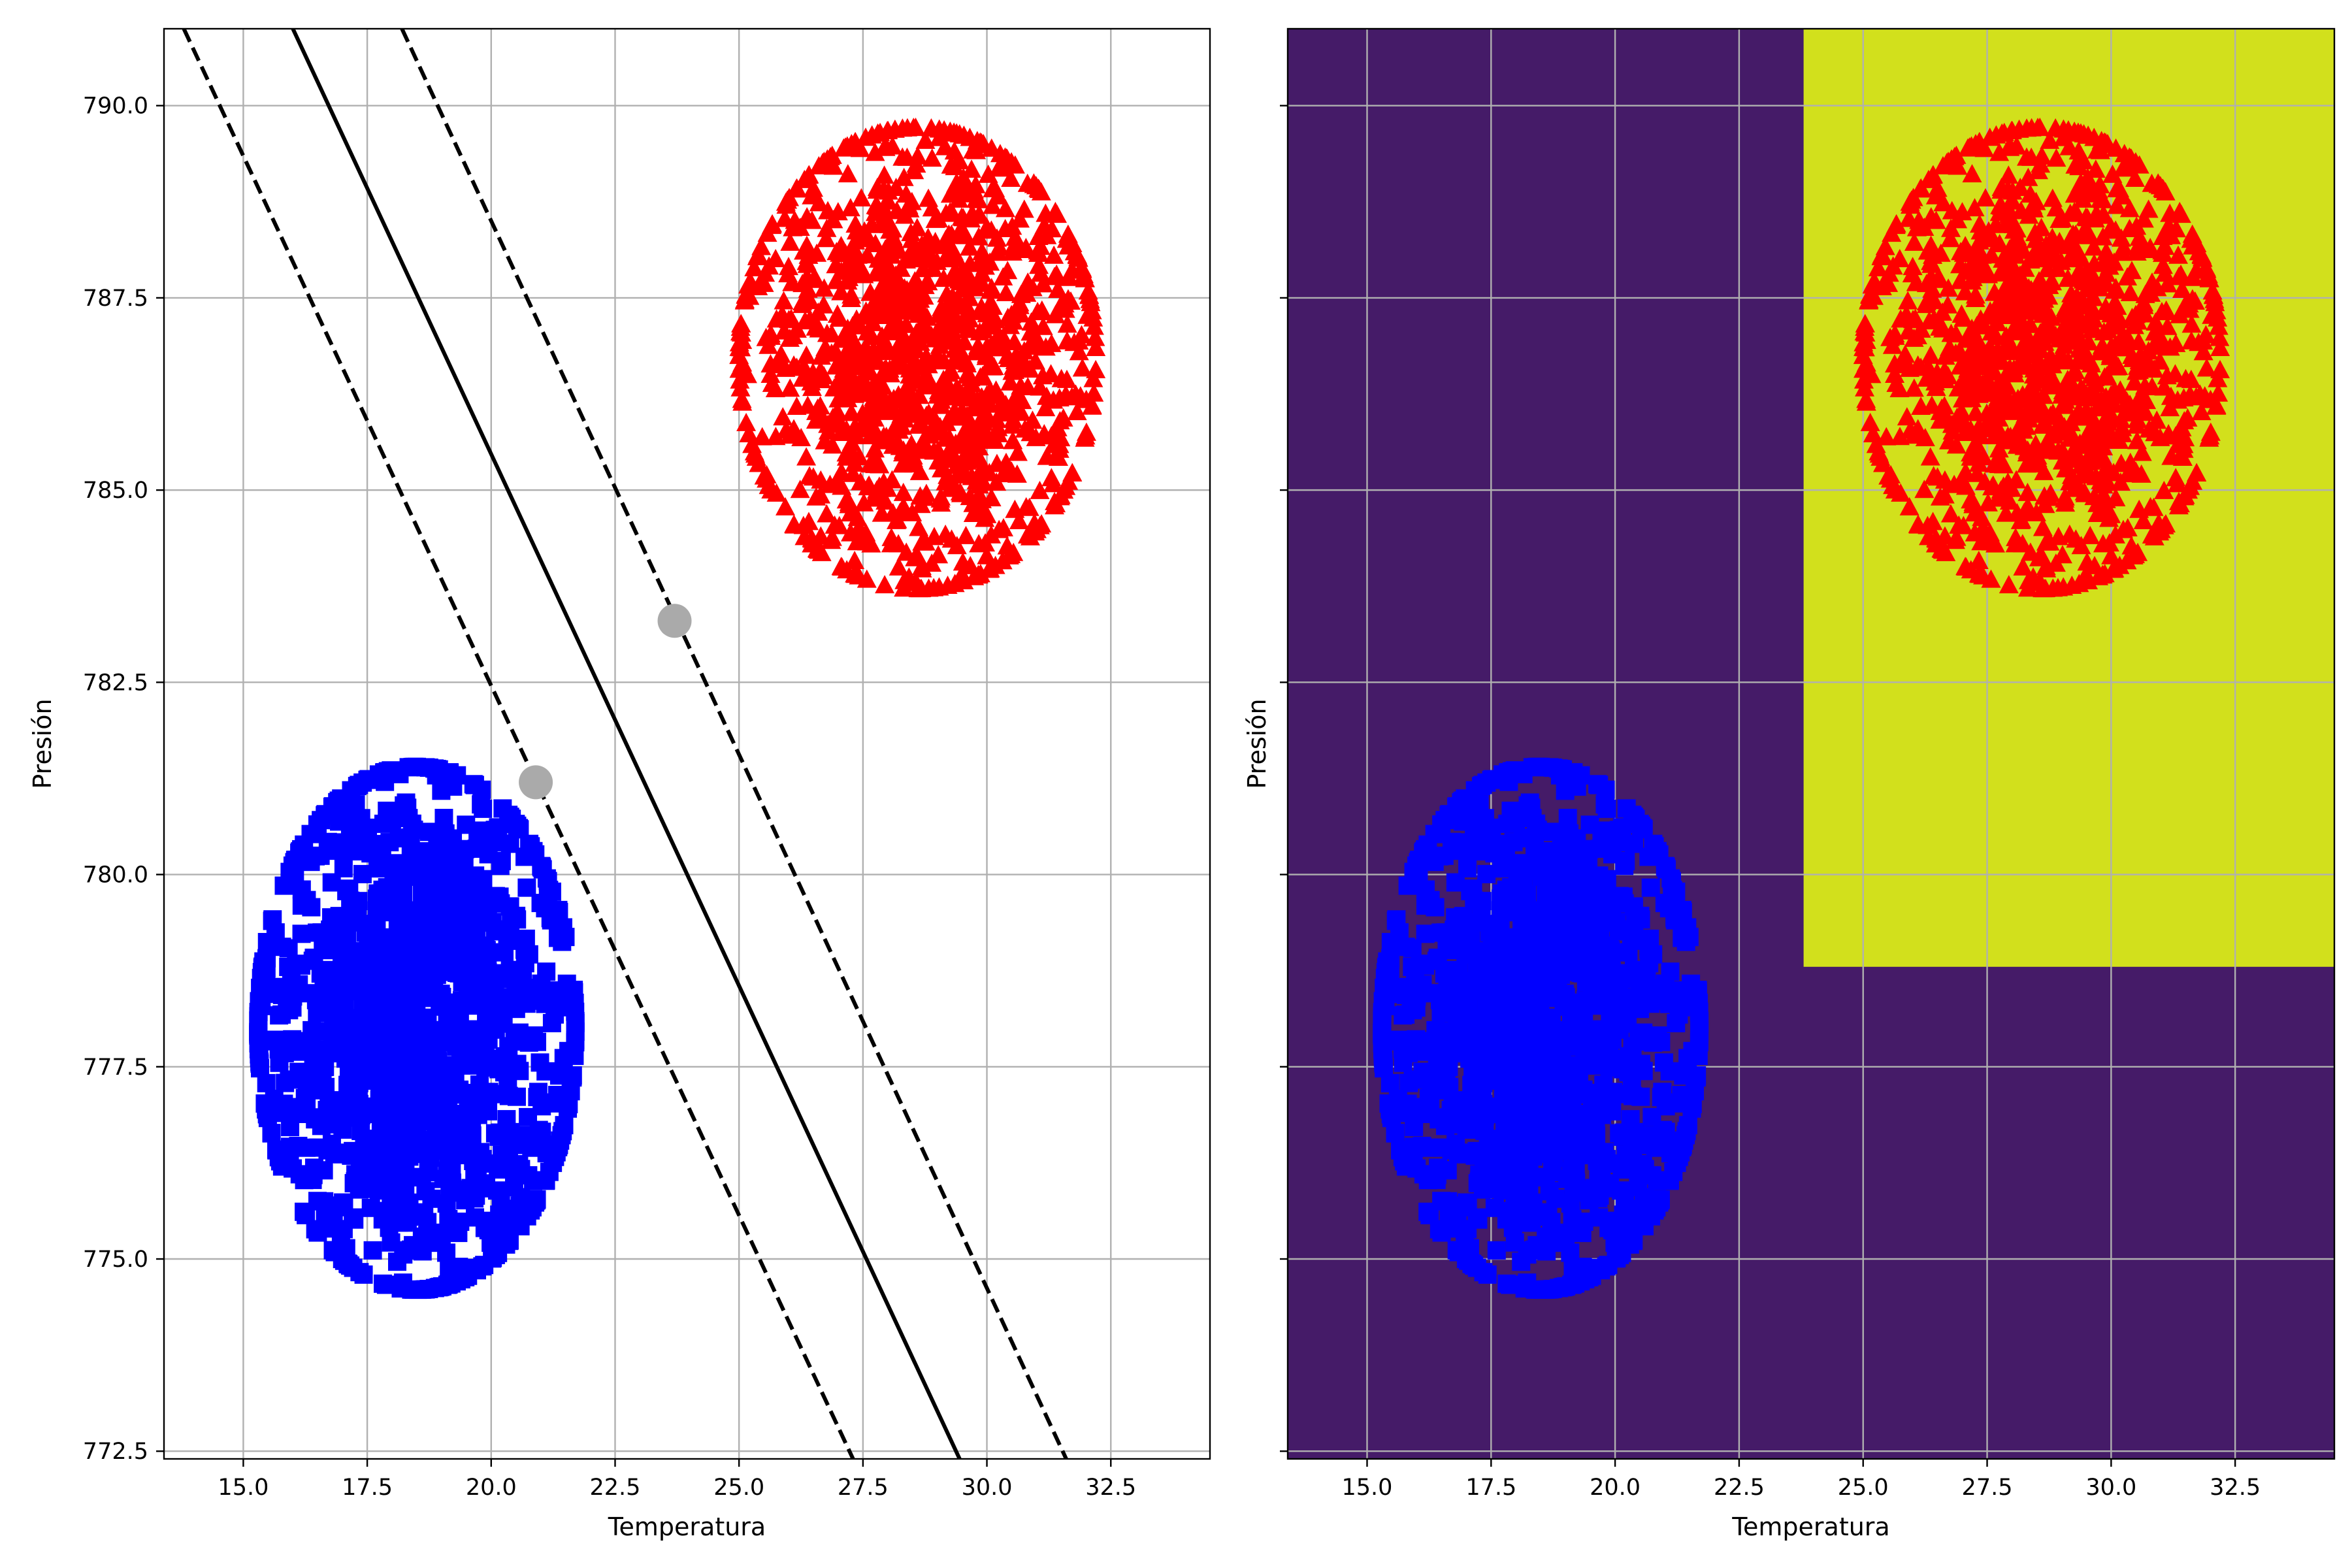 The image size is (2352, 1568). What do you see at coordinates (615, 1488) in the screenshot?
I see `x-tick-label: 22.5` at bounding box center [615, 1488].